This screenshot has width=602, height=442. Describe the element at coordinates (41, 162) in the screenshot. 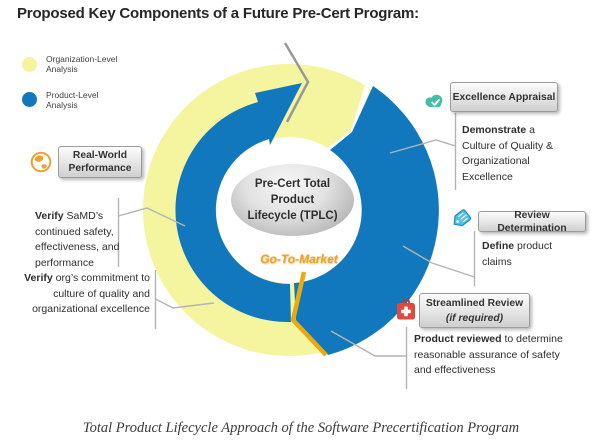

I see `globe-icon` at that location.